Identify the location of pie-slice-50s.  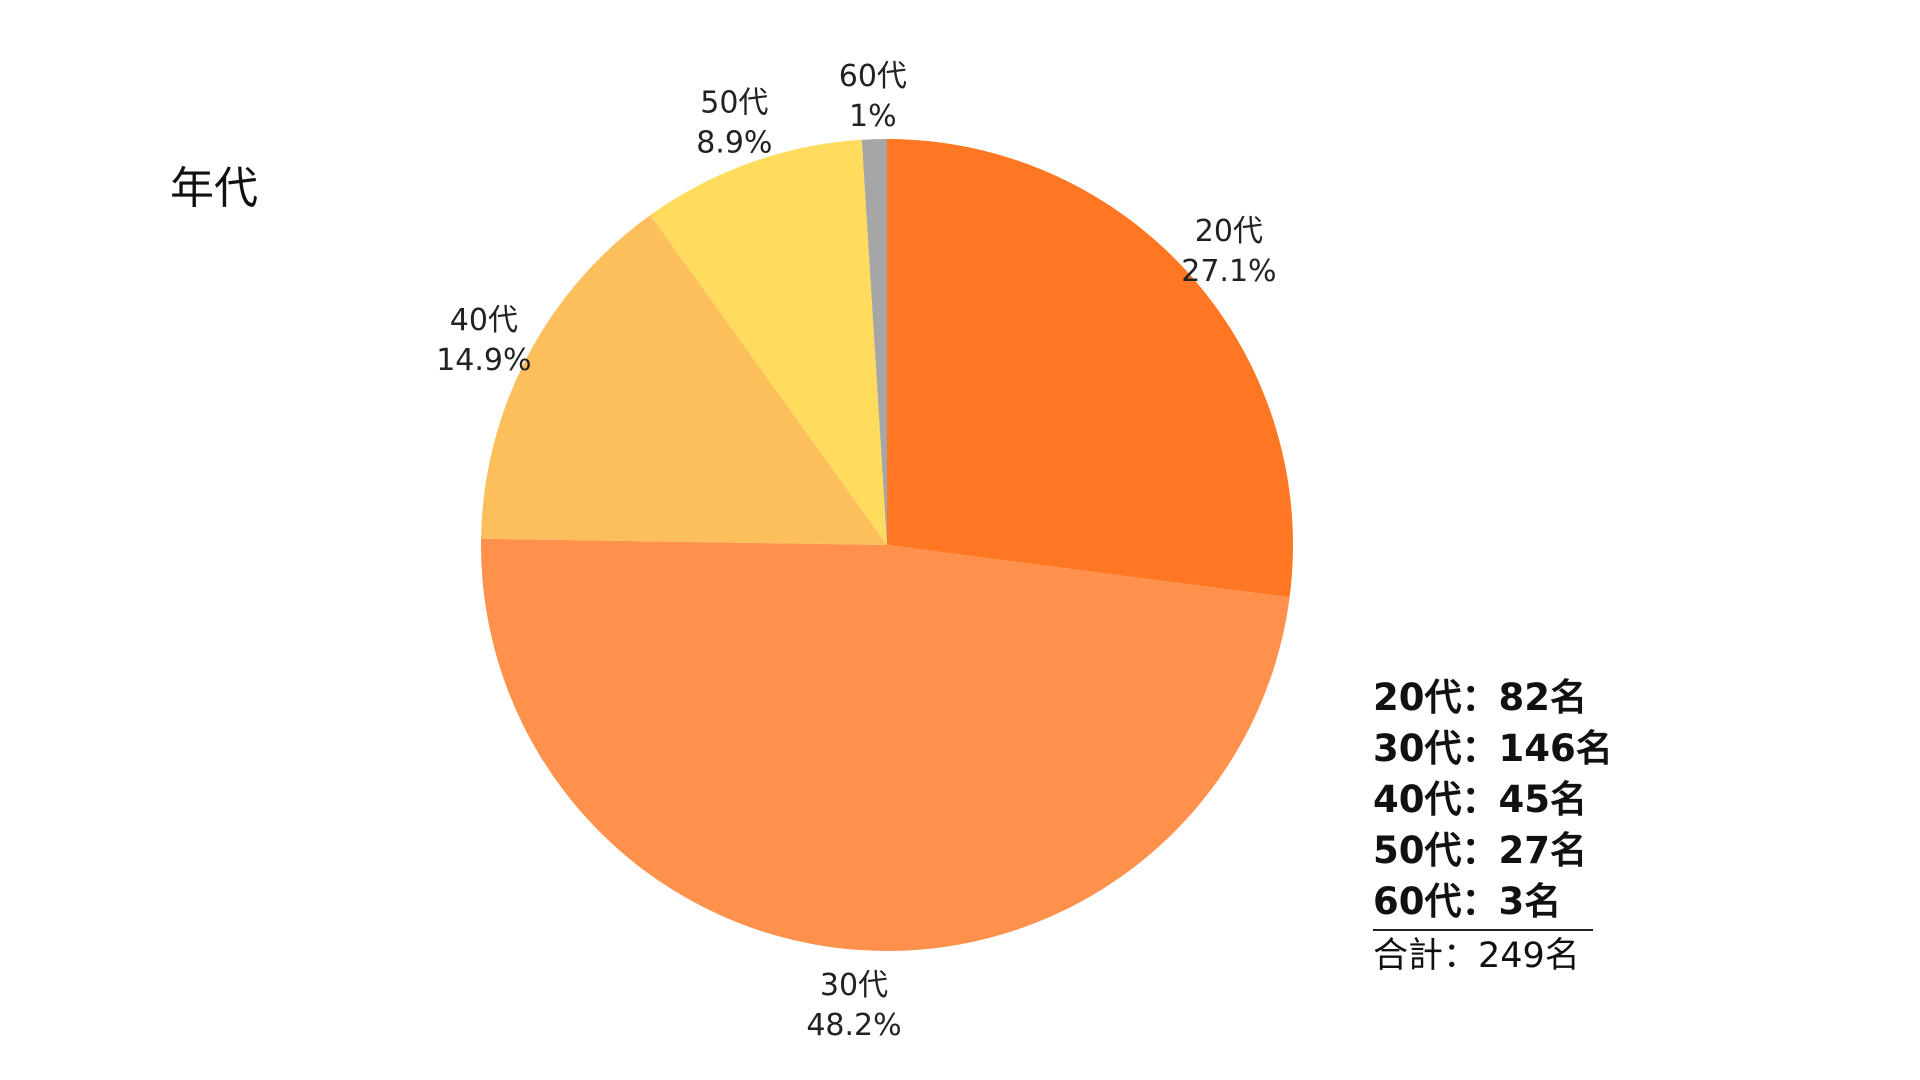
(768, 342).